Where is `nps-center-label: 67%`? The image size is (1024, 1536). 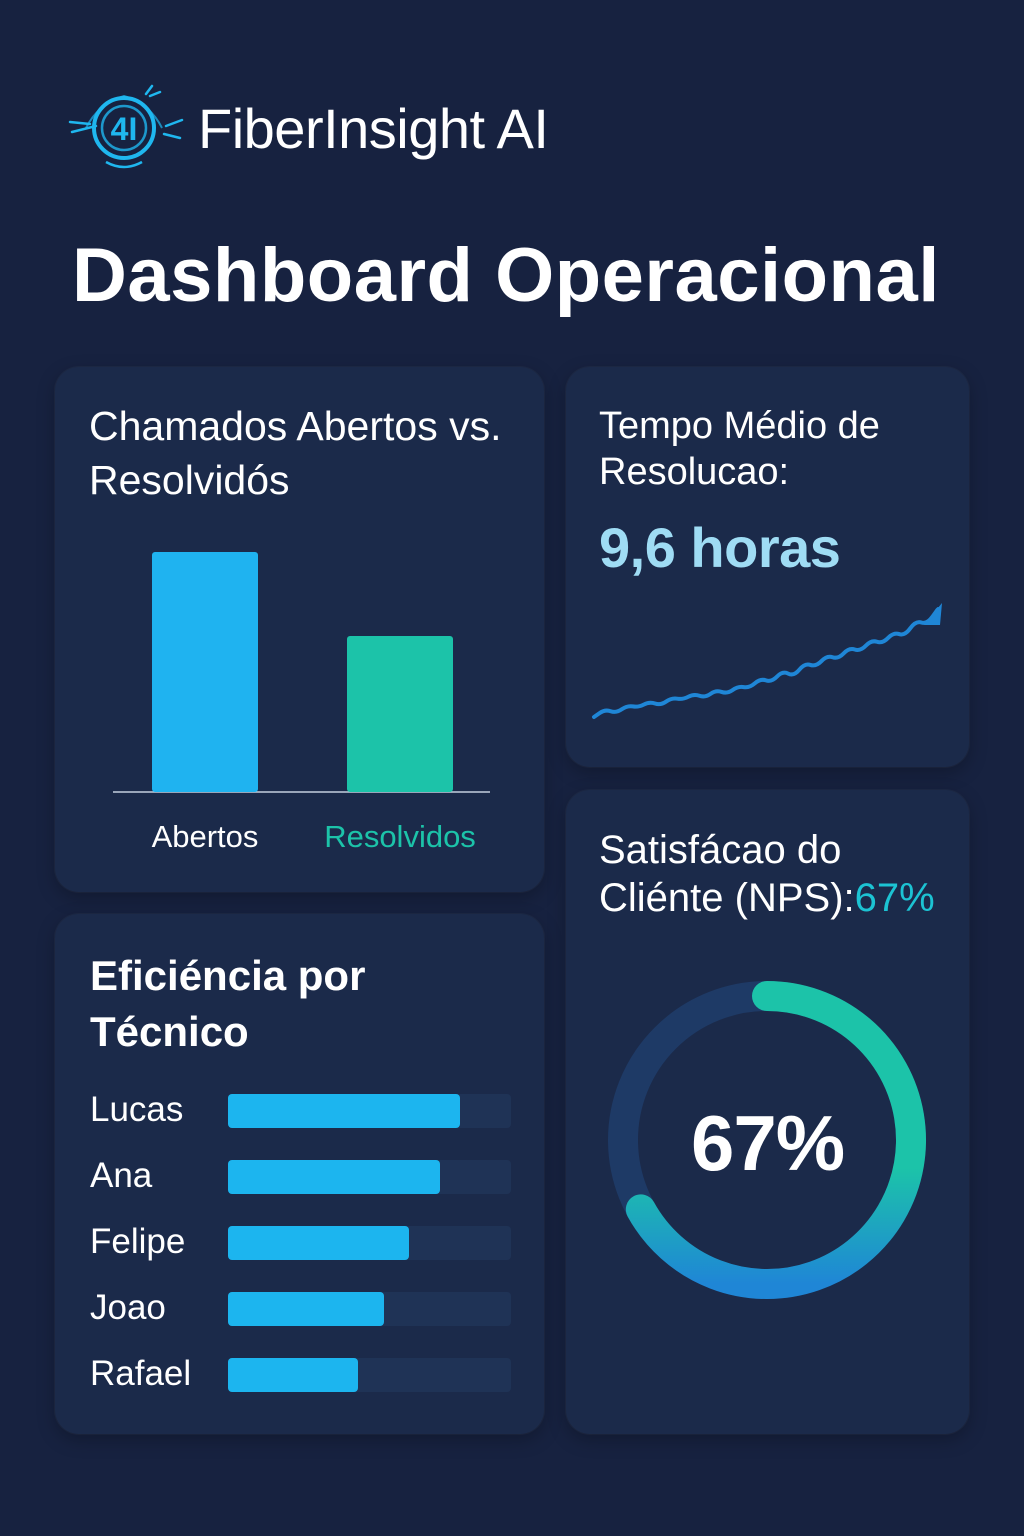
nps-center-label: 67% is located at coordinates (767, 1143).